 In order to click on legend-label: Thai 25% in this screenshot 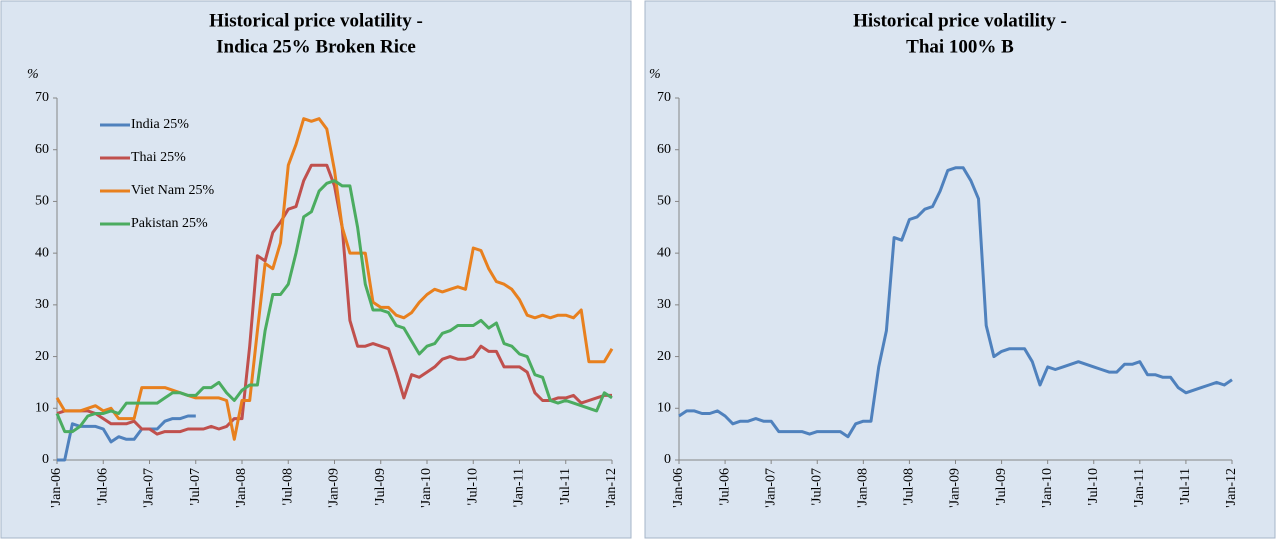, I will do `click(158, 157)`.